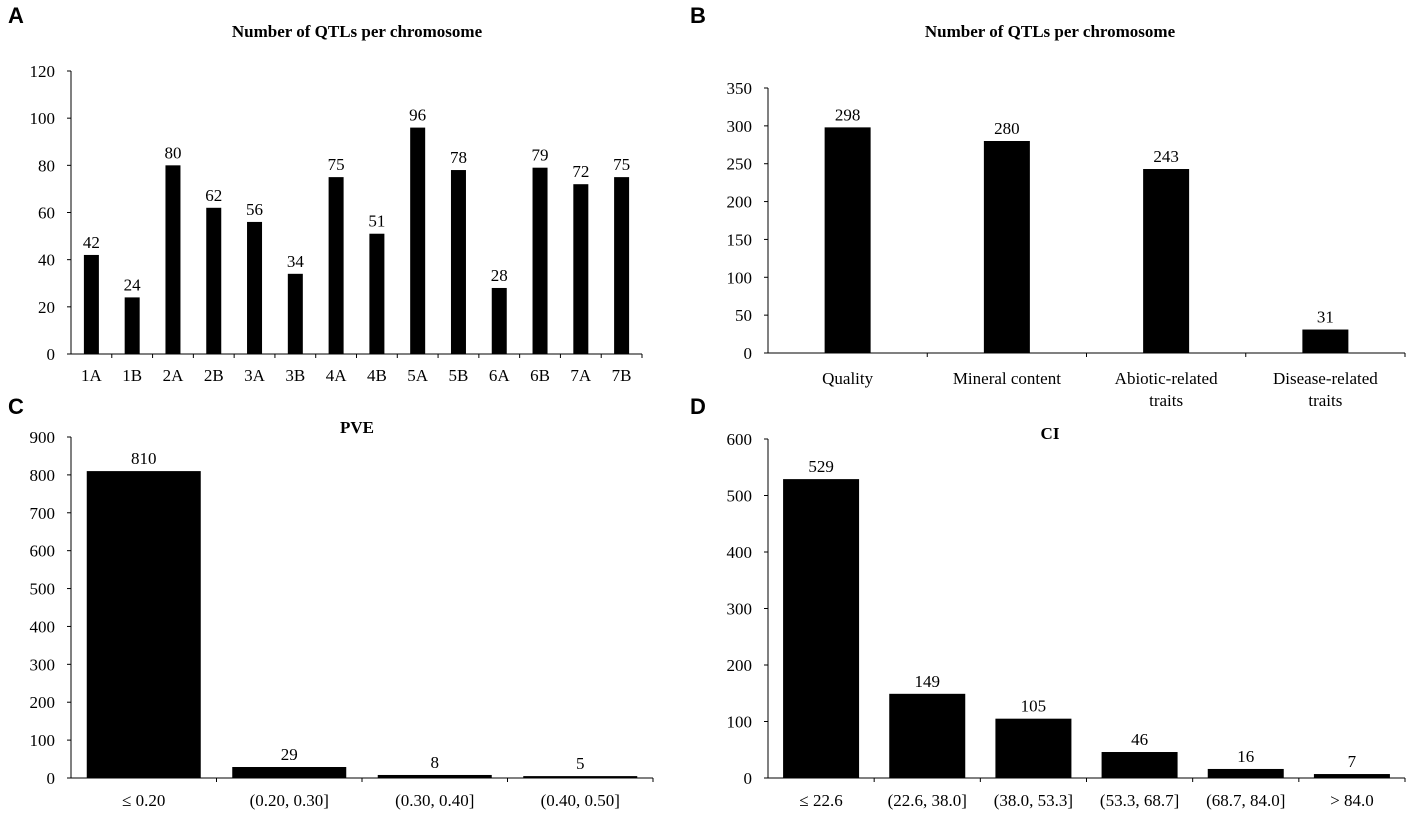  I want to click on data-label: 78, so click(458, 157).